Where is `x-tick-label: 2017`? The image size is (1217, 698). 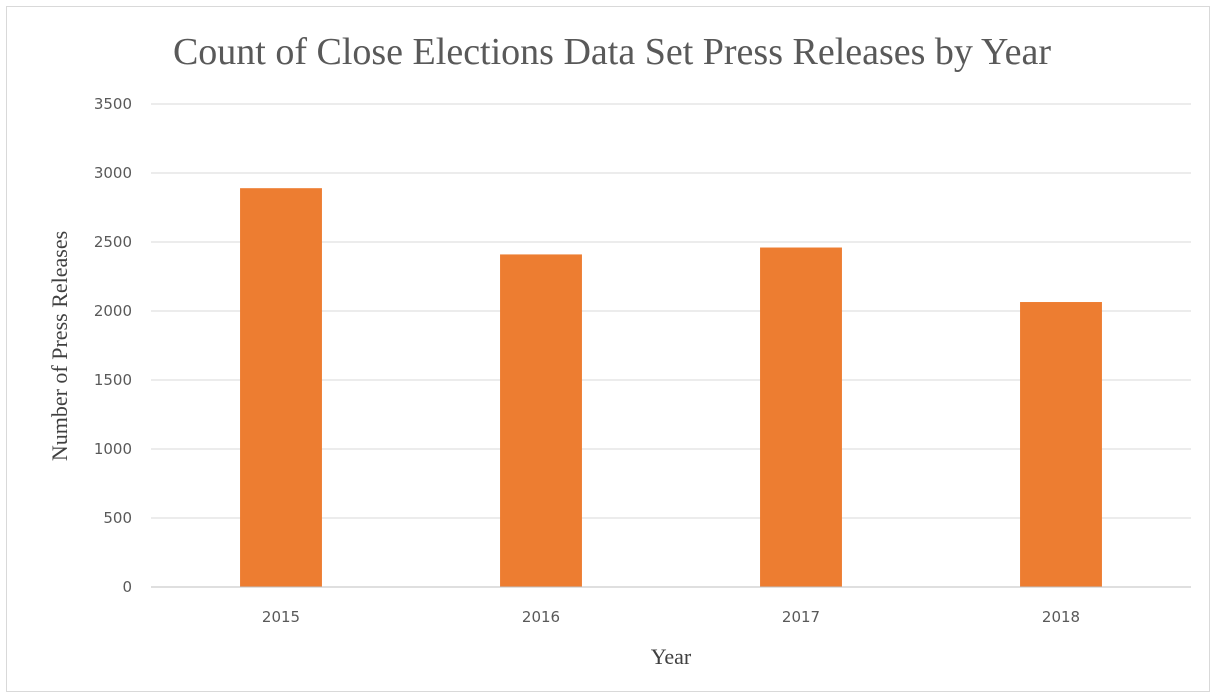 x-tick-label: 2017 is located at coordinates (801, 617).